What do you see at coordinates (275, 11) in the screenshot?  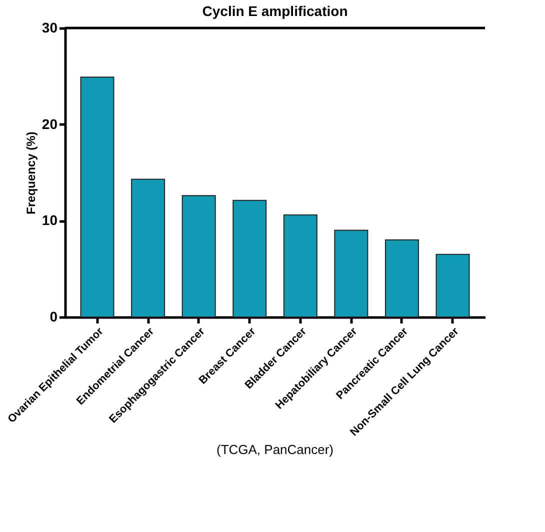 I see `chart-title: Cyclin E amplification` at bounding box center [275, 11].